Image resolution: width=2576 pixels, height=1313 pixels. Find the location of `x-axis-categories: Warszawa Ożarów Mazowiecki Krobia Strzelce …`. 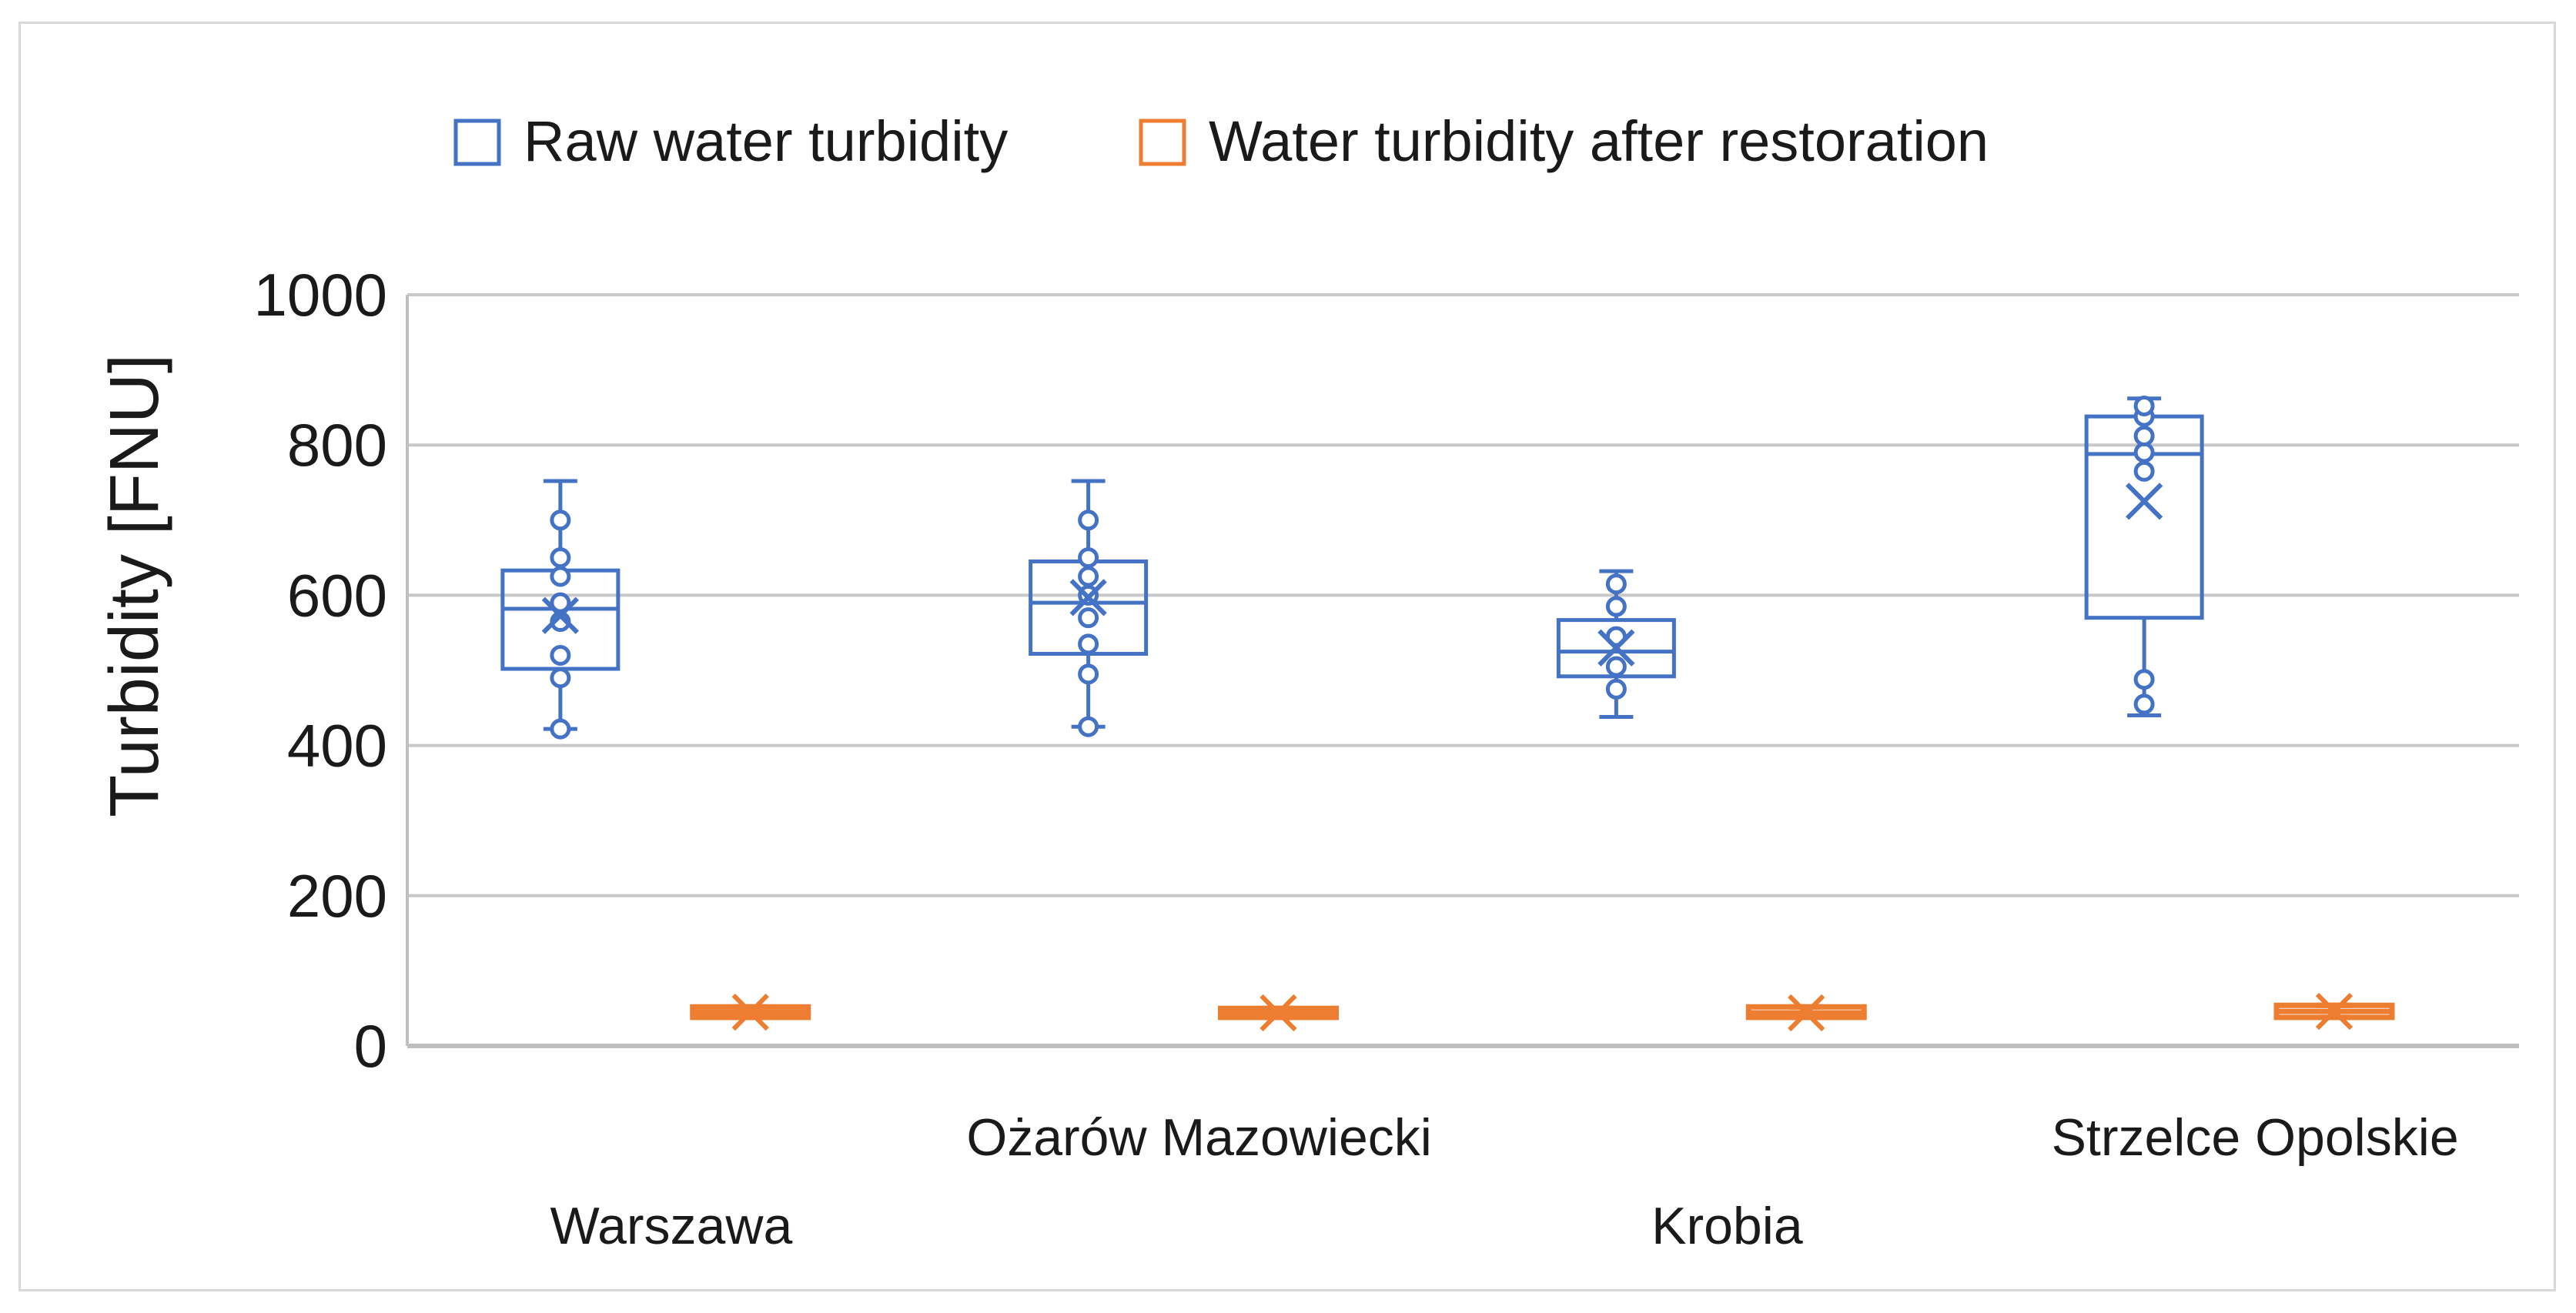

x-axis-categories: Warszawa Ożarów Mazowiecki Krobia Strzelce … is located at coordinates (1504, 1181).